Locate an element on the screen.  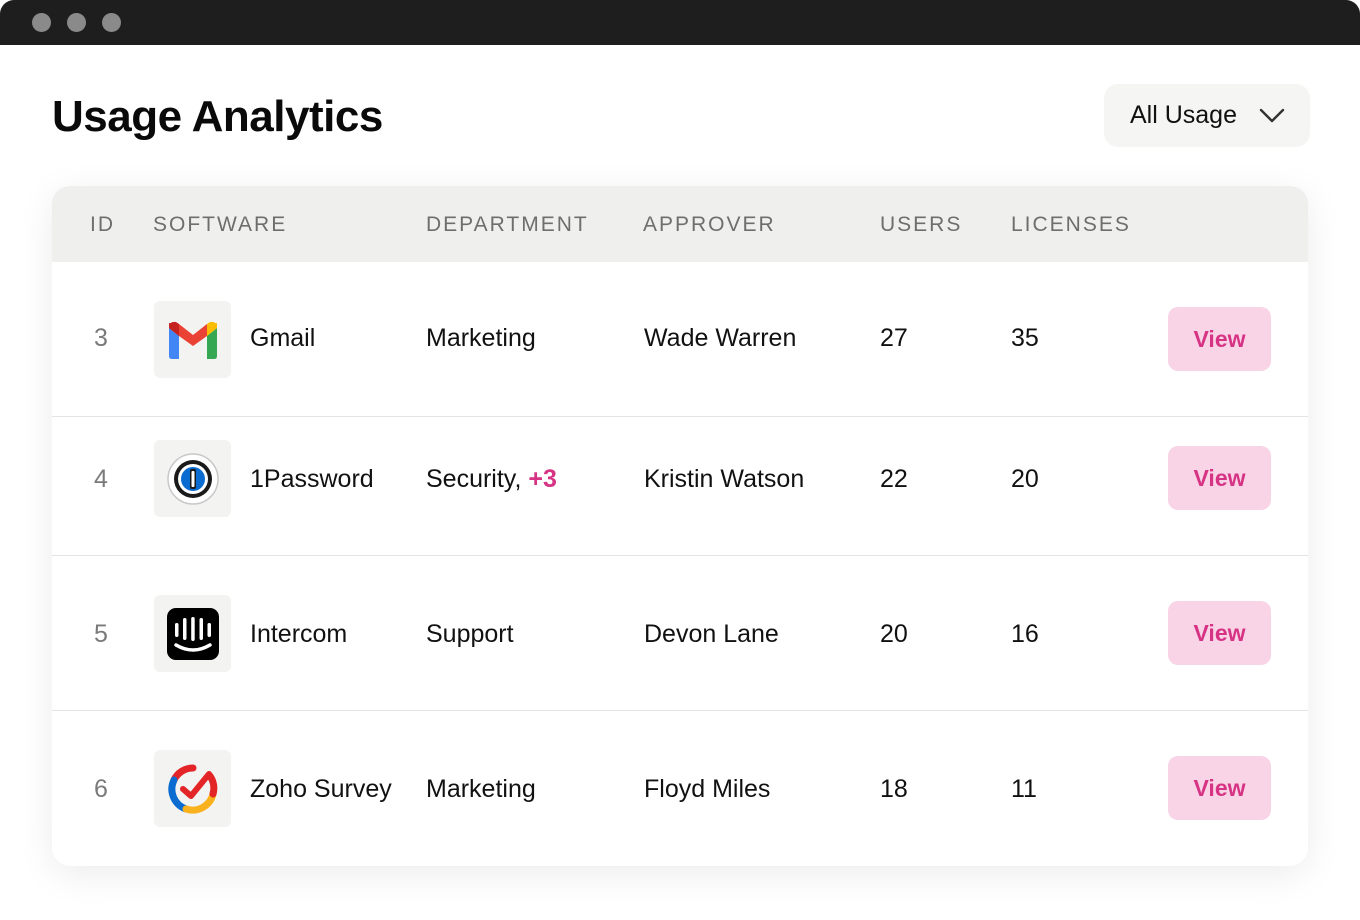
row-id: 4 is located at coordinates (101, 479).